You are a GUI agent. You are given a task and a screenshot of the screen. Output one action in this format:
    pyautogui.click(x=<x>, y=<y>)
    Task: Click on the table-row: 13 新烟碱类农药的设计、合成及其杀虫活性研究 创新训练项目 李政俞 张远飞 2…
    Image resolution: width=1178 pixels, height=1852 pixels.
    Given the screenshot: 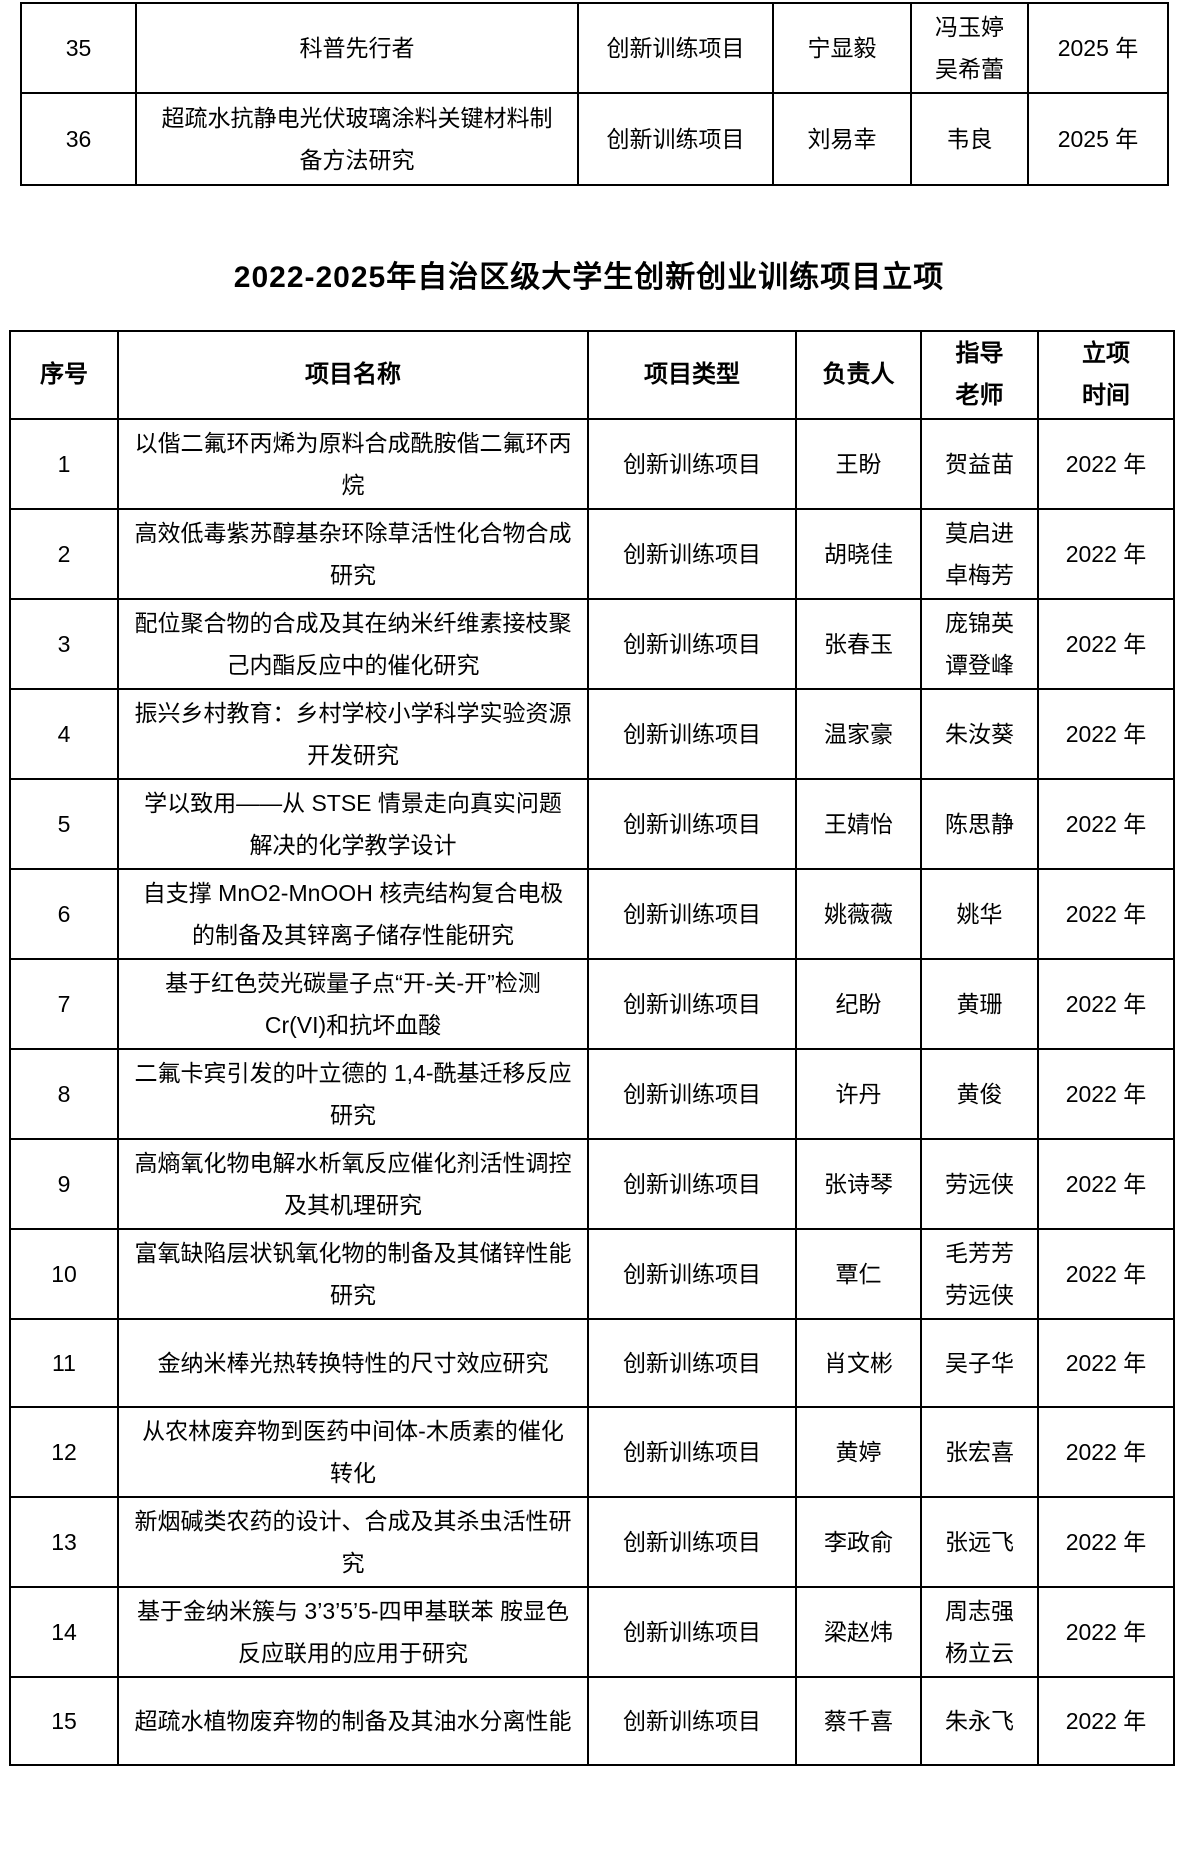 What is the action you would take?
    pyautogui.click(x=592, y=1542)
    